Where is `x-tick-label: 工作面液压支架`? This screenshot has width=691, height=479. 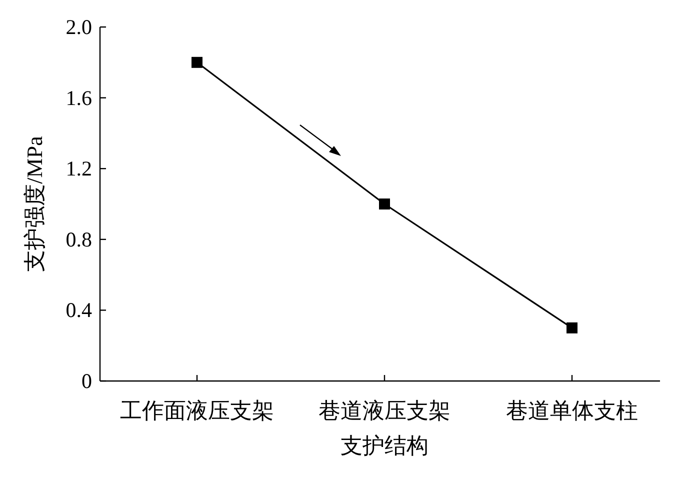 x-tick-label: 工作面液压支架 is located at coordinates (197, 410).